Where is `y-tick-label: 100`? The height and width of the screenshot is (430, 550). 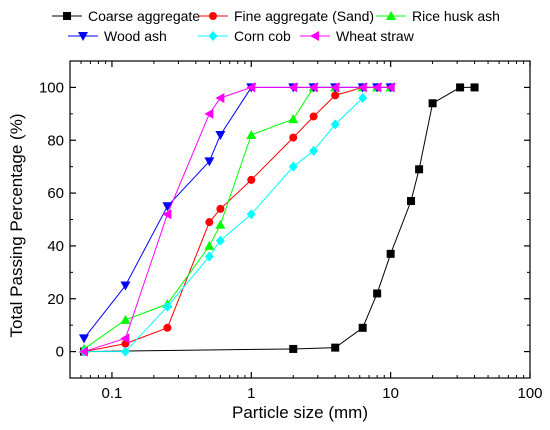 y-tick-label: 100 is located at coordinates (51, 87).